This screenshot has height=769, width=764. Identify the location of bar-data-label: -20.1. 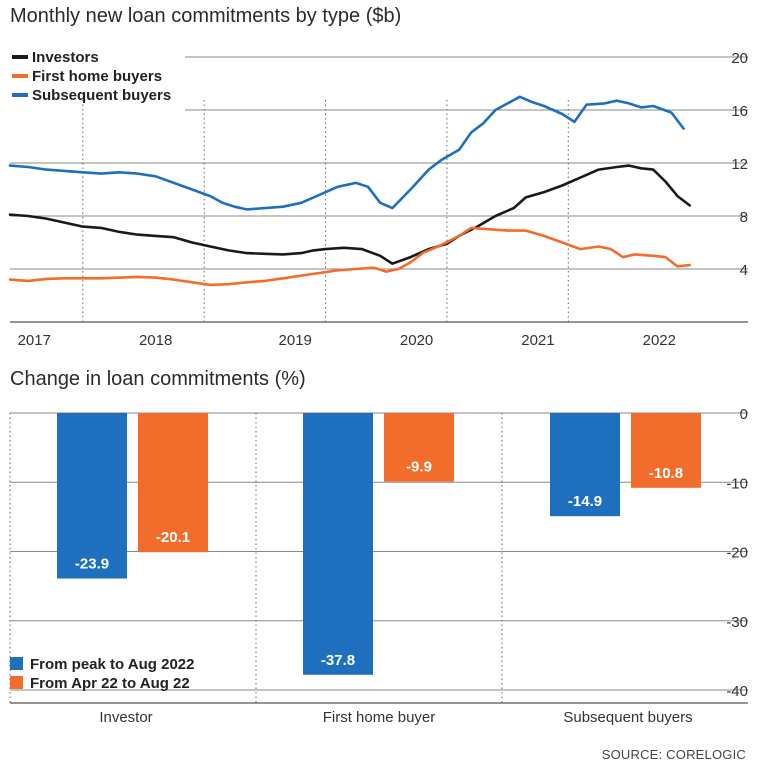
(173, 537).